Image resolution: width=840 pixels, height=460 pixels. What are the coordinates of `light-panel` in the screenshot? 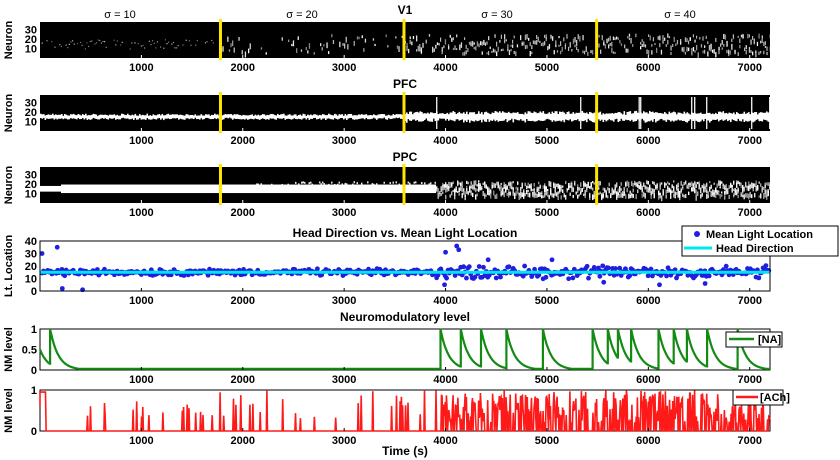 It's located at (405, 266).